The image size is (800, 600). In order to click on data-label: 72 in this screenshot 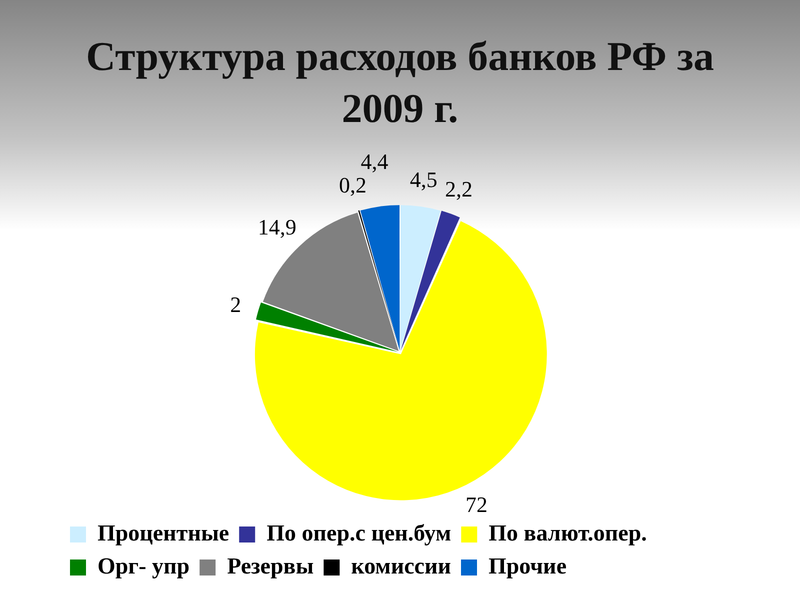, I will do `click(476, 504)`.